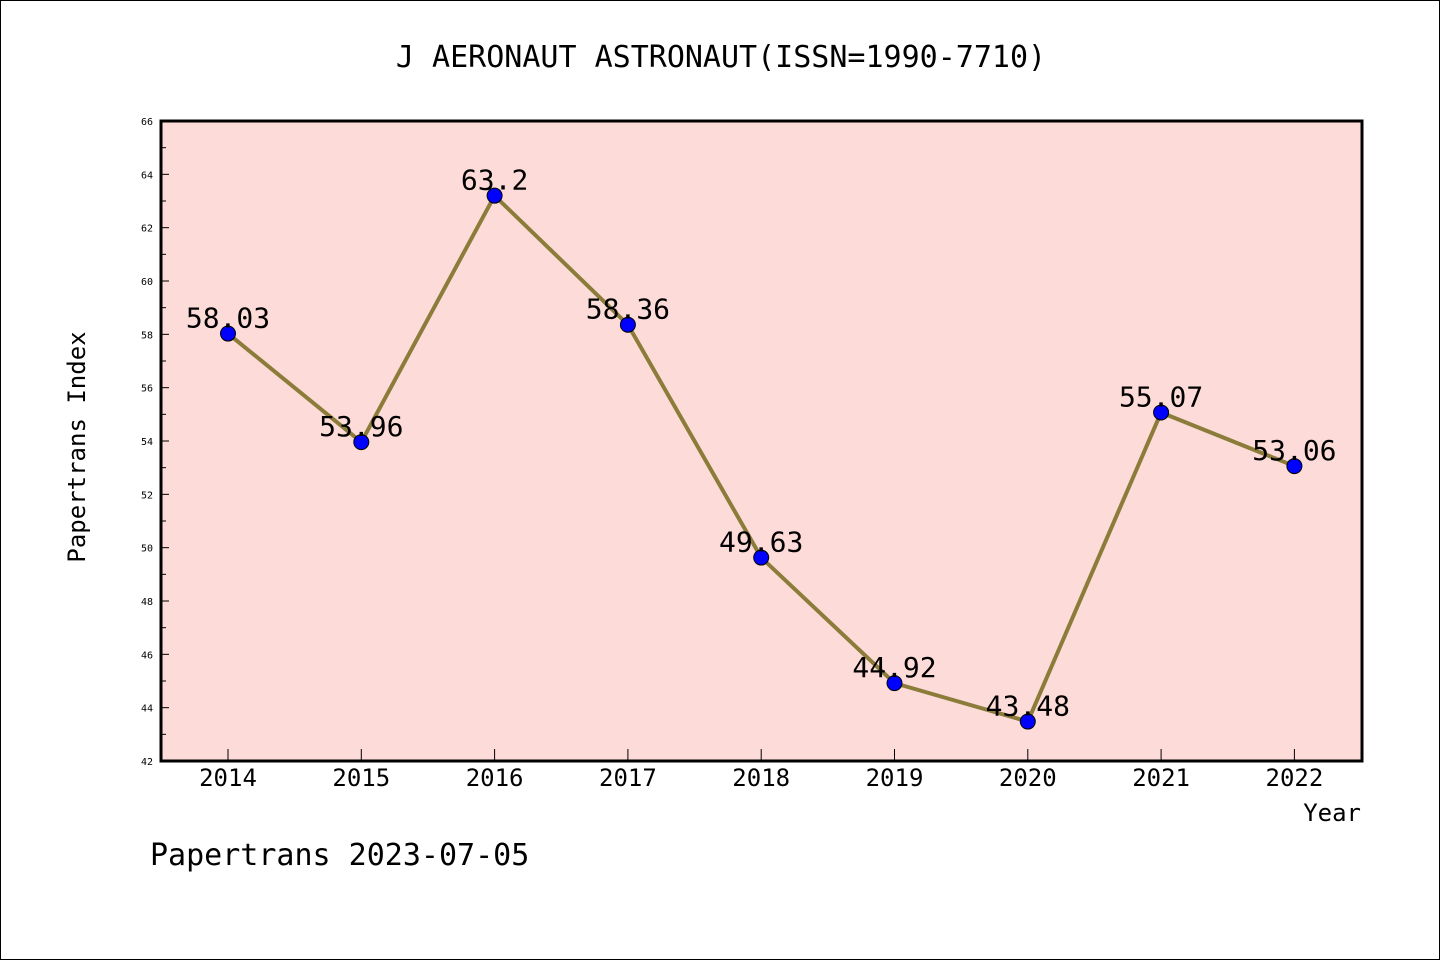 The height and width of the screenshot is (963, 1440). I want to click on y-tick-label: 42, so click(147, 762).